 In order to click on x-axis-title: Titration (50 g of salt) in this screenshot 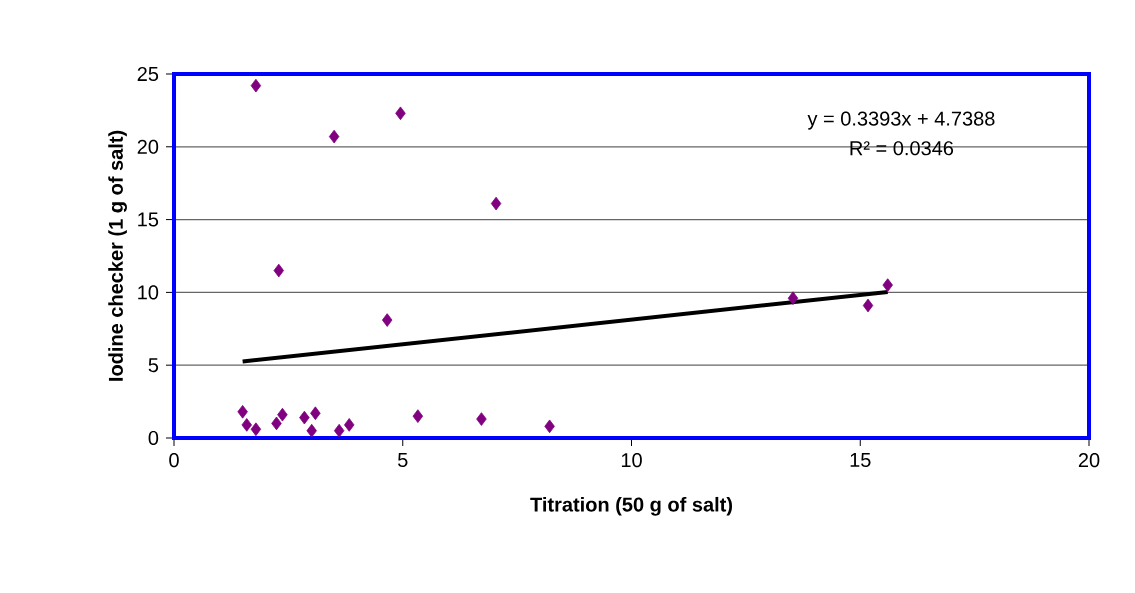, I will do `click(631, 506)`.